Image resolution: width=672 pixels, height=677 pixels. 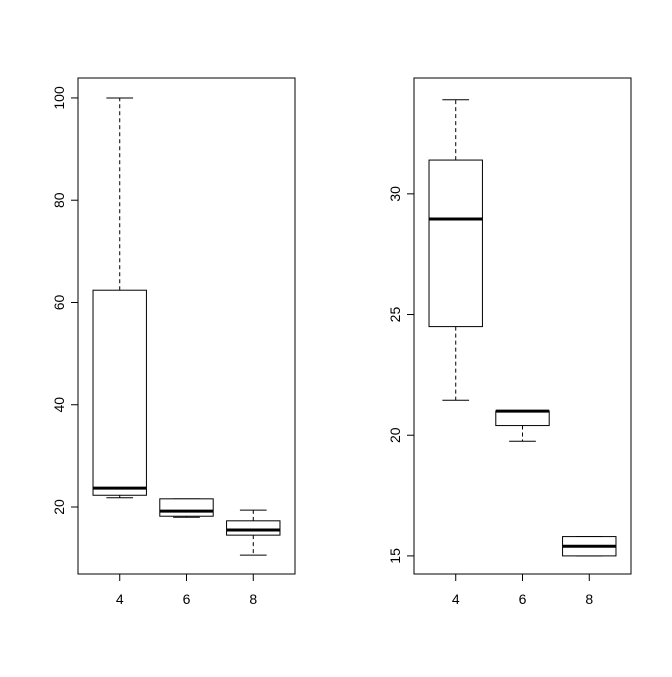 I want to click on y-tick-label: 25, so click(x=395, y=315).